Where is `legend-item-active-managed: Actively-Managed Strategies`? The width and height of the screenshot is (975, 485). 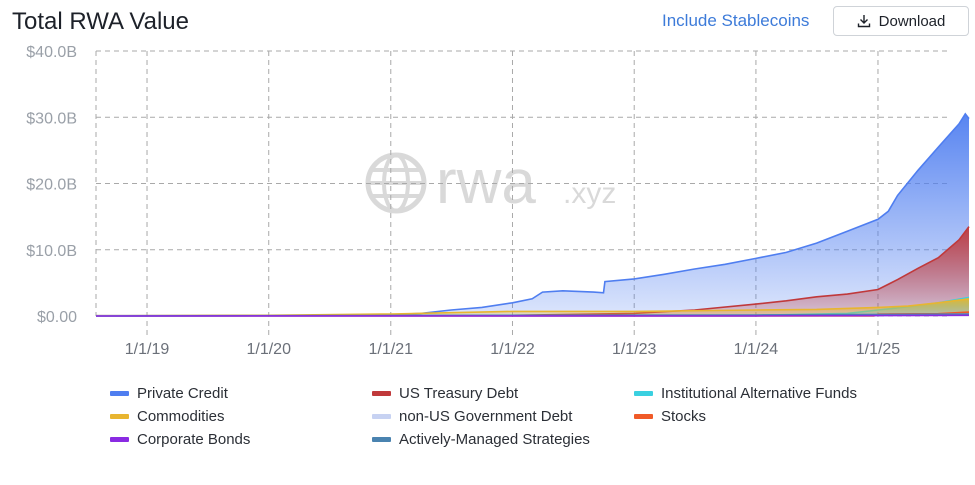
legend-item-active-managed: Actively-Managed Strategies is located at coordinates (481, 439).